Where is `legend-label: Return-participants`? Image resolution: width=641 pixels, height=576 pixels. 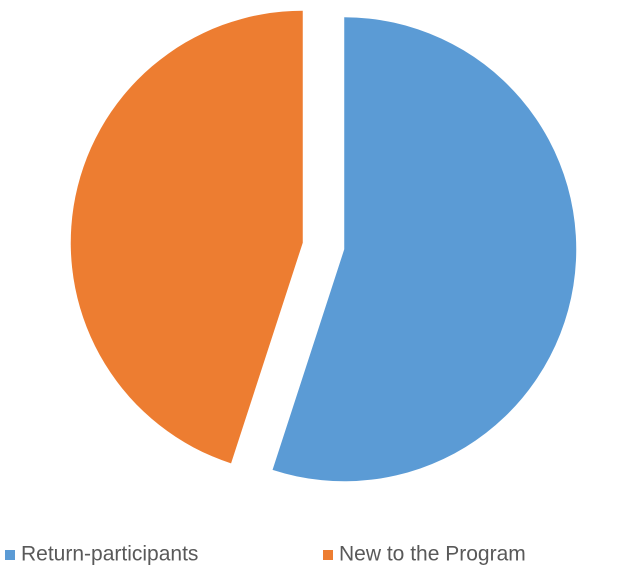 legend-label: Return-participants is located at coordinates (109, 554).